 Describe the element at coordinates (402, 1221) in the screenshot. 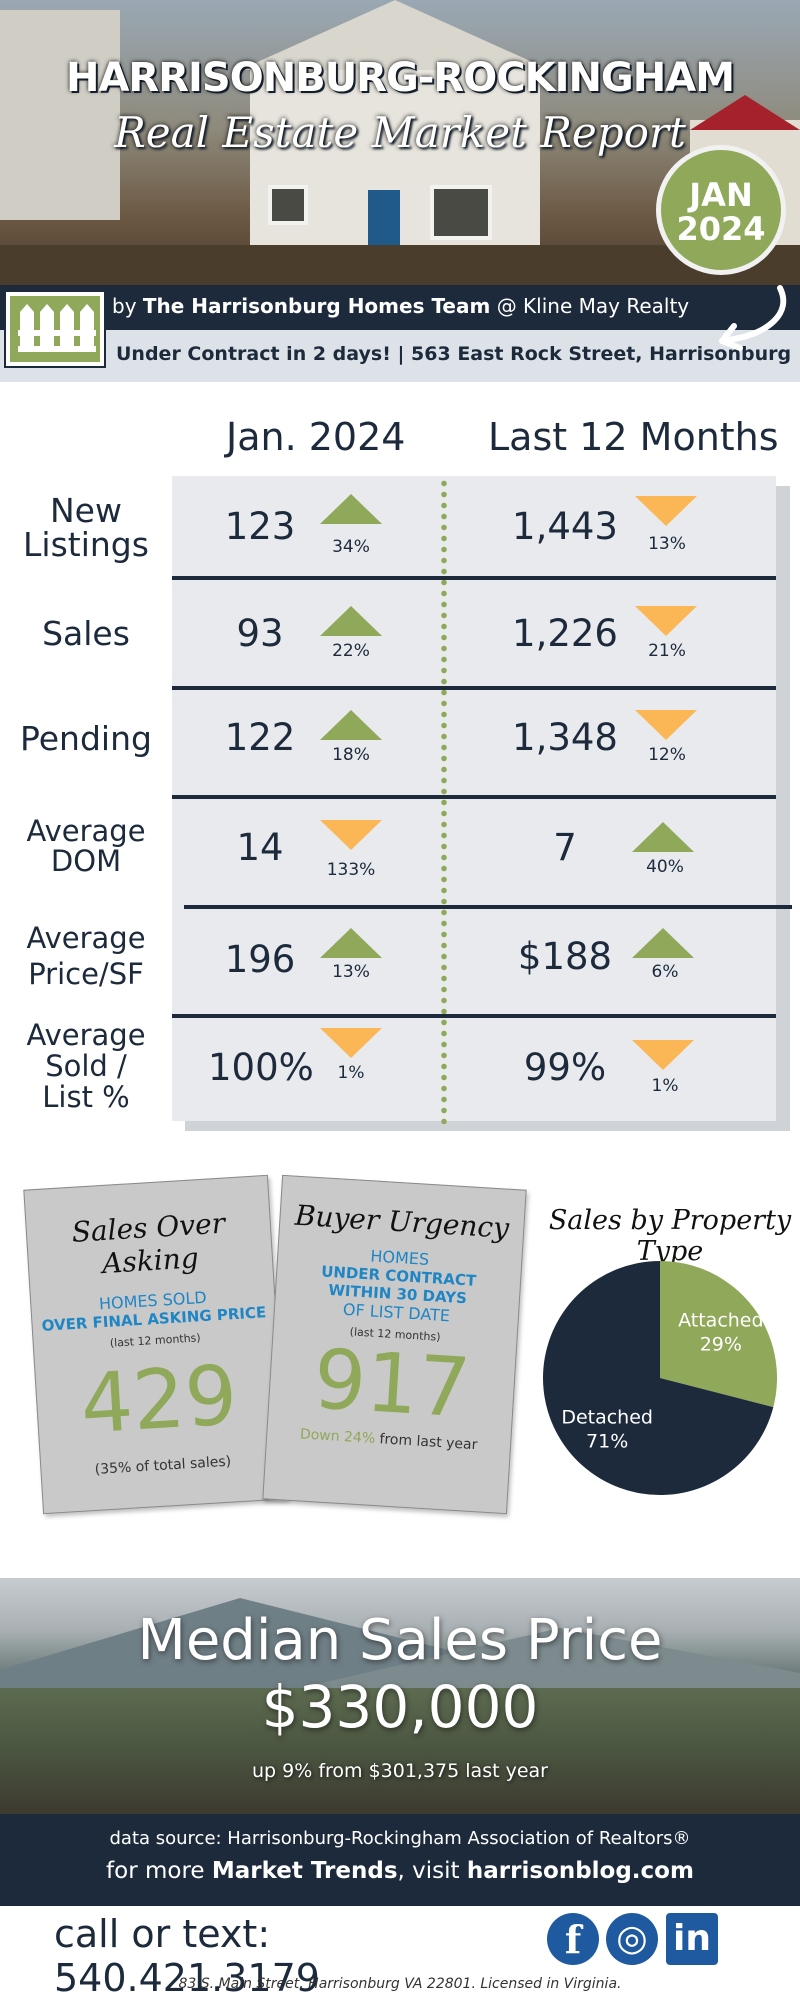

I see `card-title: Buyer Urgency` at that location.